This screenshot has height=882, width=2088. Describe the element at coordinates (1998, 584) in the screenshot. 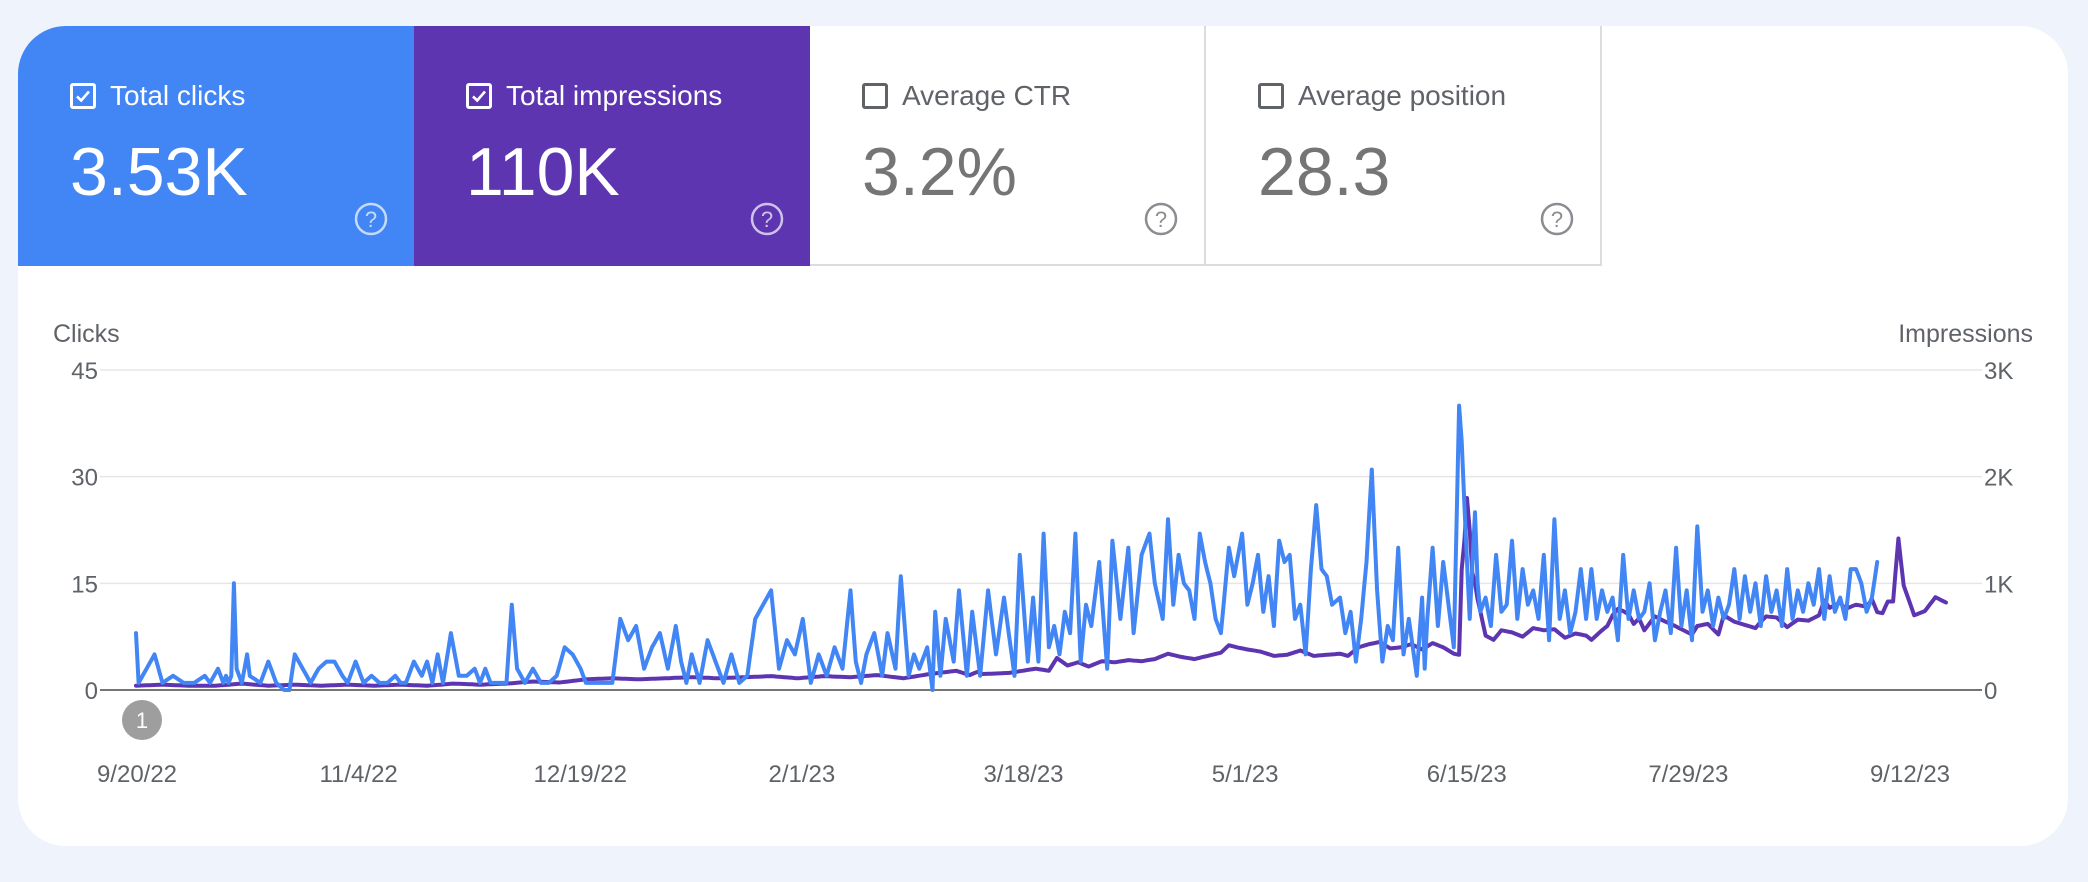

I see `y-right-tick-label: 1K` at that location.